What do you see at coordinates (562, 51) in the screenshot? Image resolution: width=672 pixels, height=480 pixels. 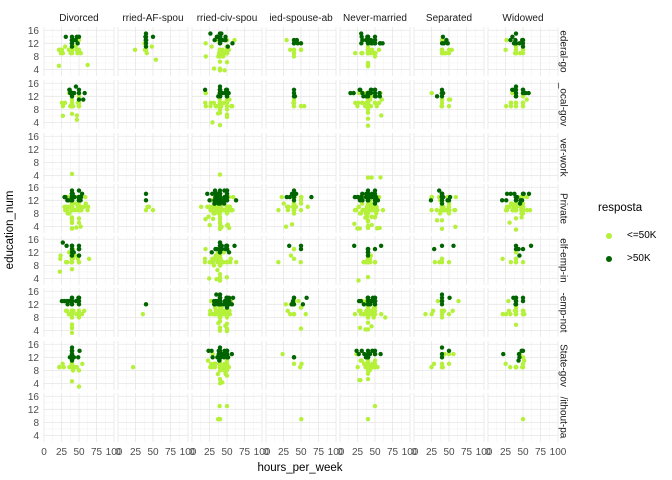 I see `row-facet-label: ederal-go` at bounding box center [562, 51].